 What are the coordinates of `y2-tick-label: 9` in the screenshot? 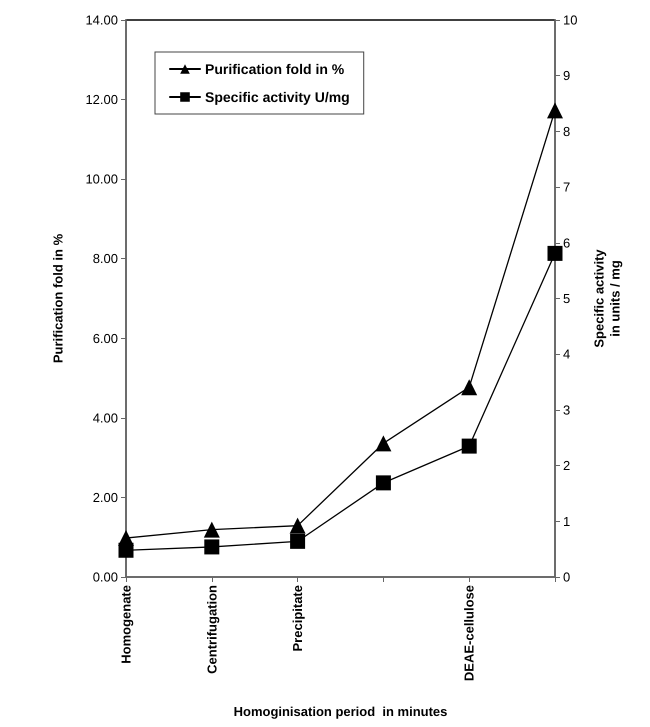 It's located at (566, 76).